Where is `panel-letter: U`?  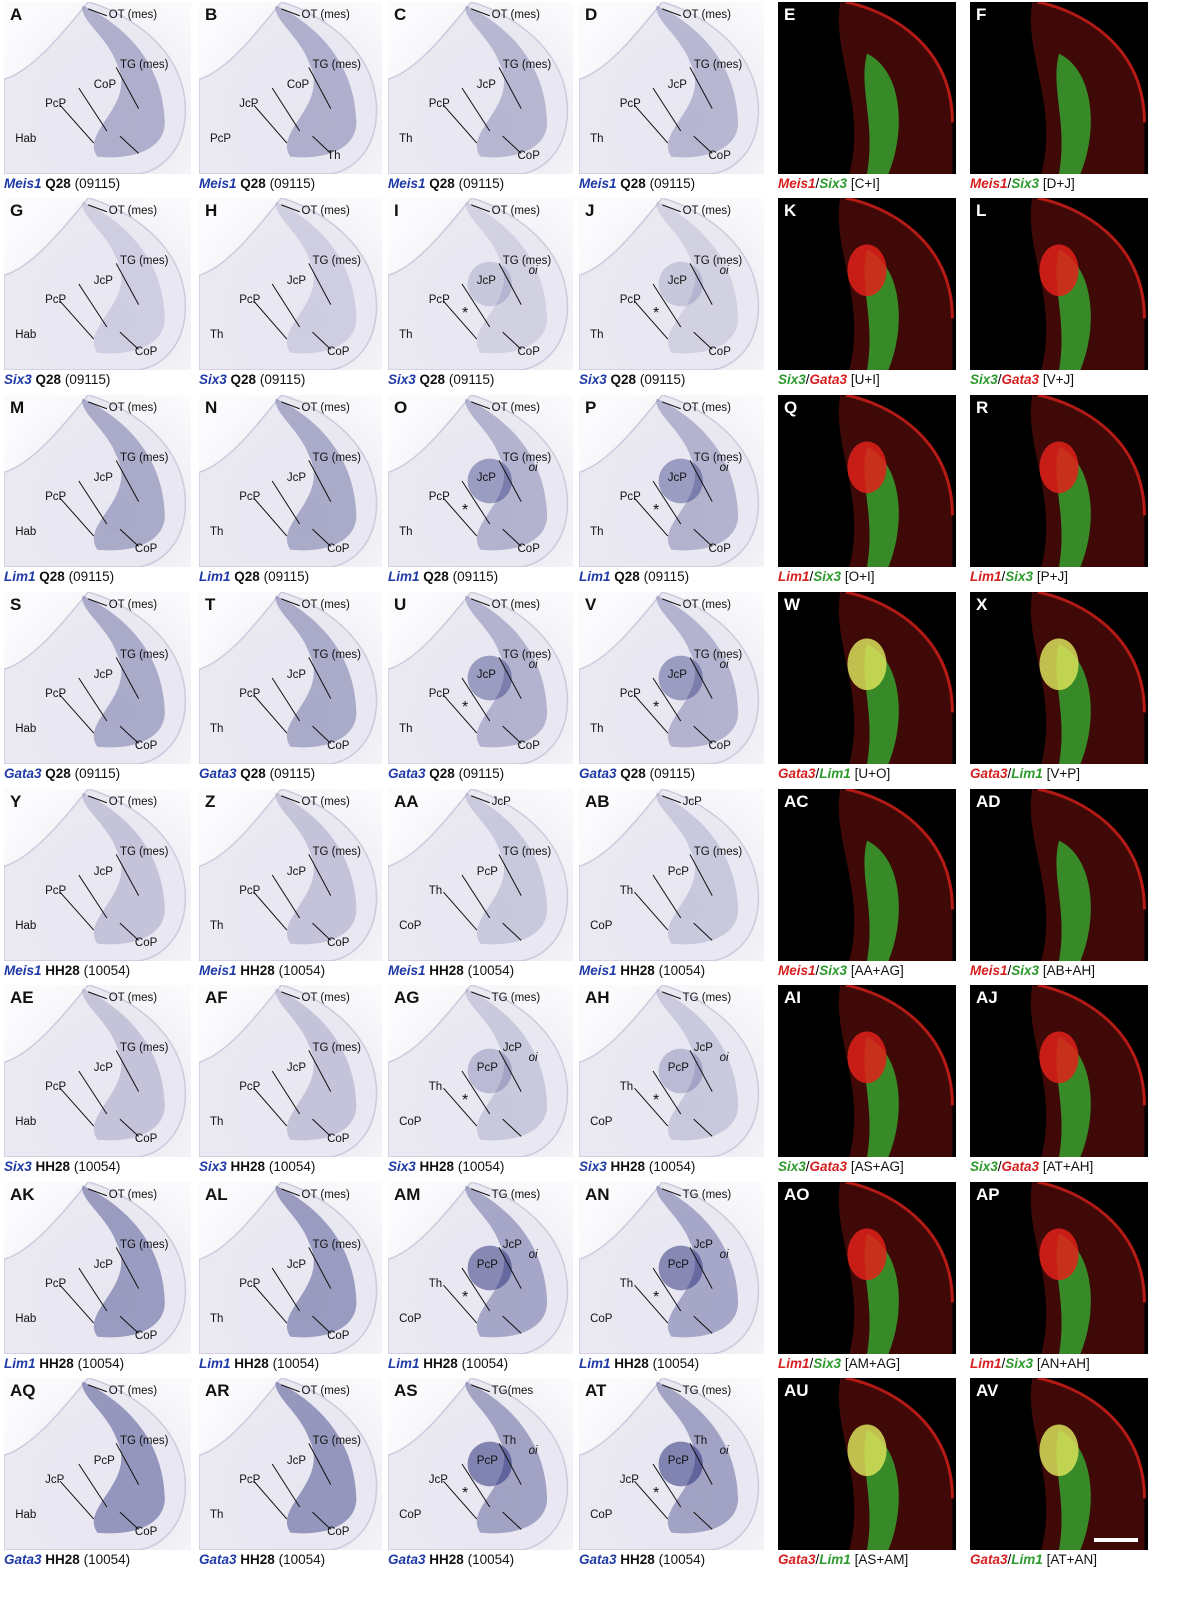
panel-letter: U is located at coordinates (400, 604).